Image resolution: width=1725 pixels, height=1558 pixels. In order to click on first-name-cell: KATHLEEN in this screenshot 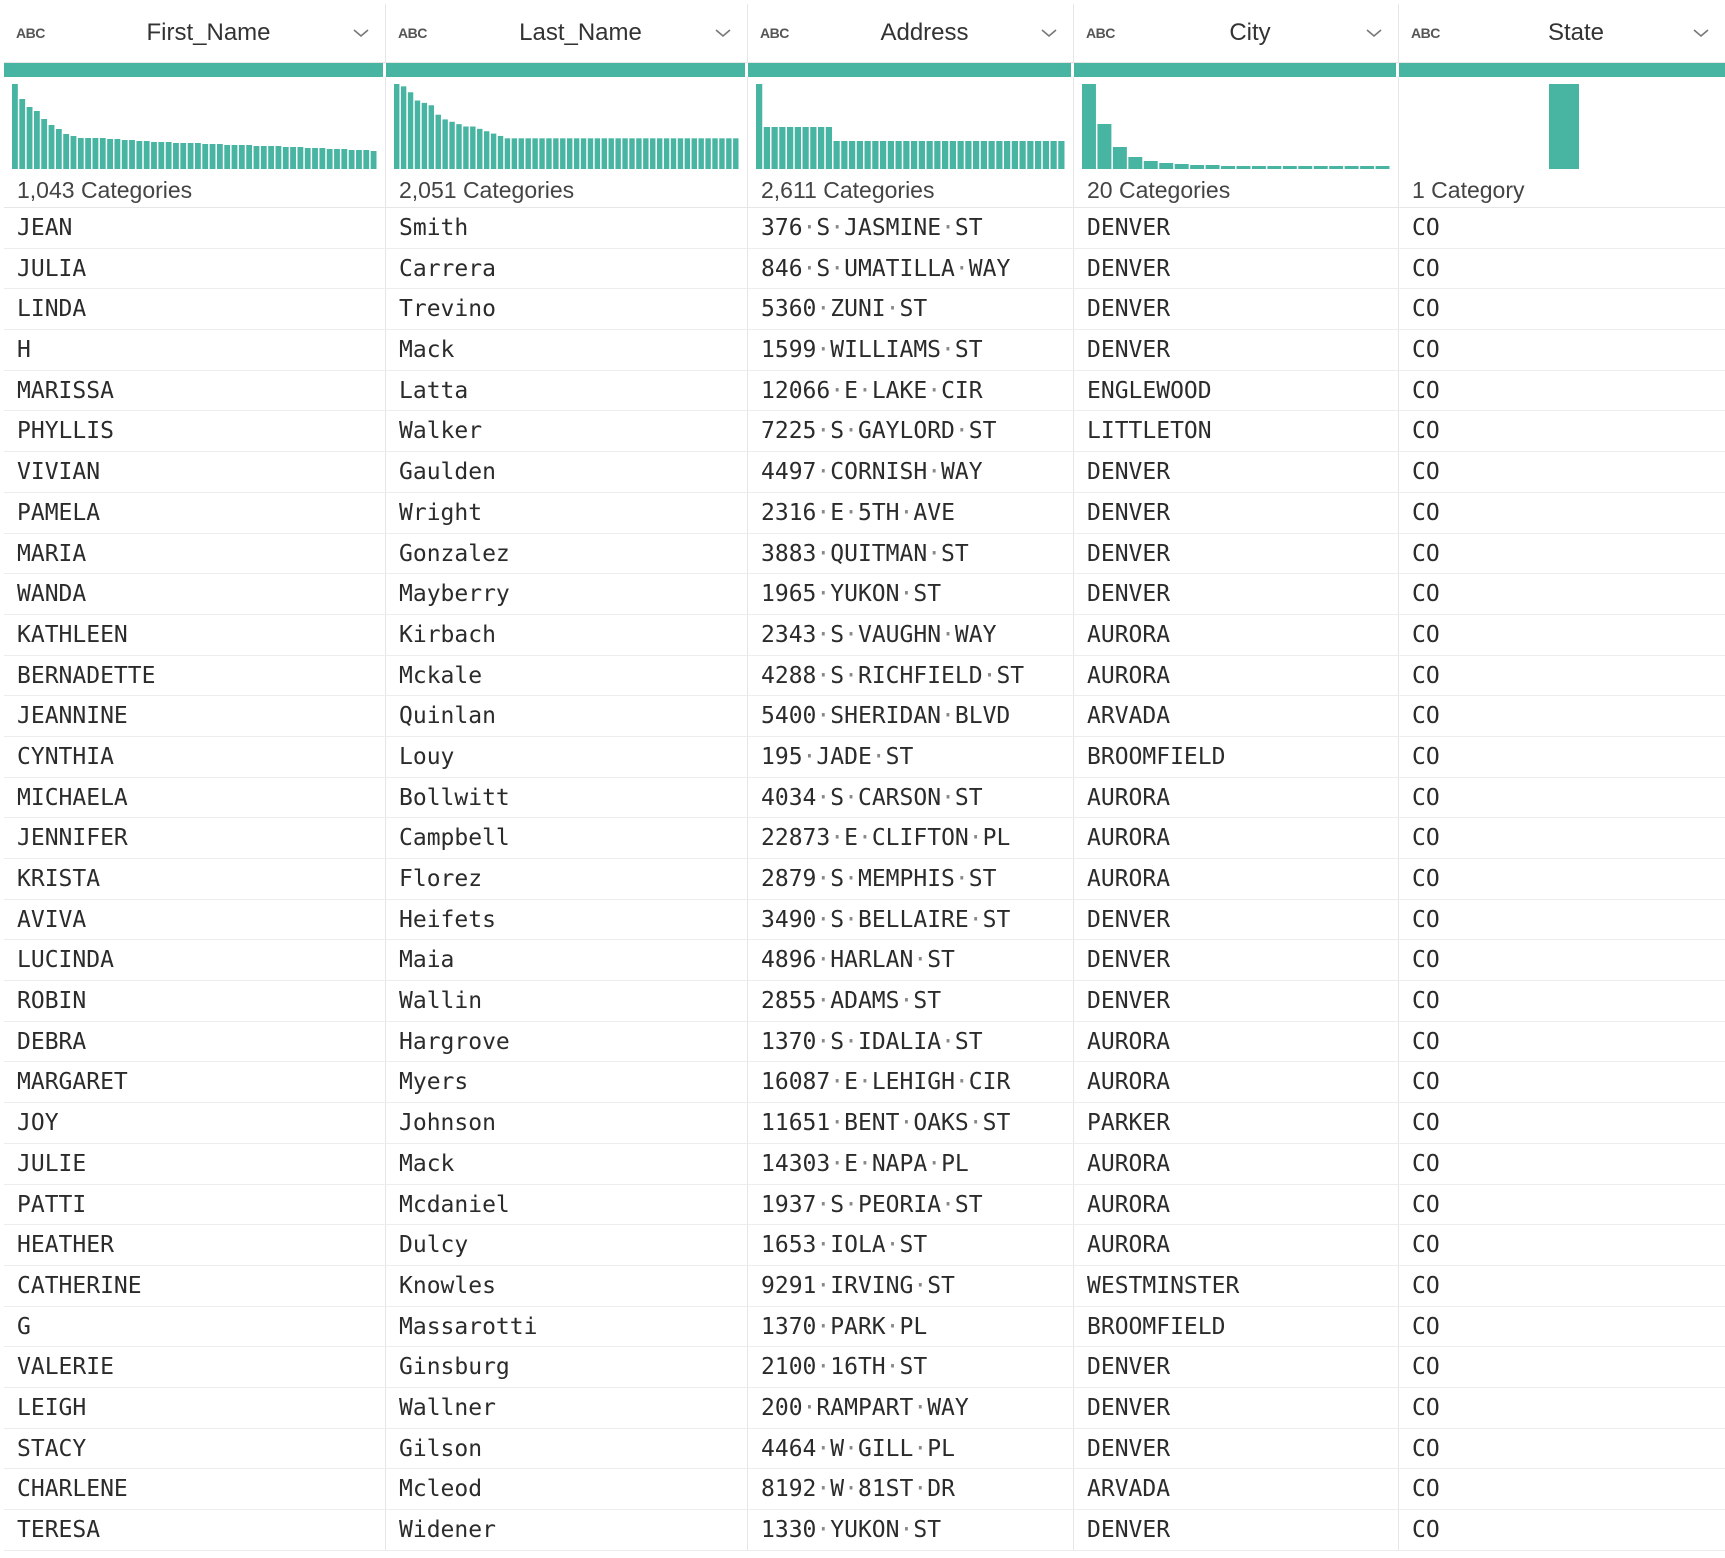, I will do `click(195, 634)`.